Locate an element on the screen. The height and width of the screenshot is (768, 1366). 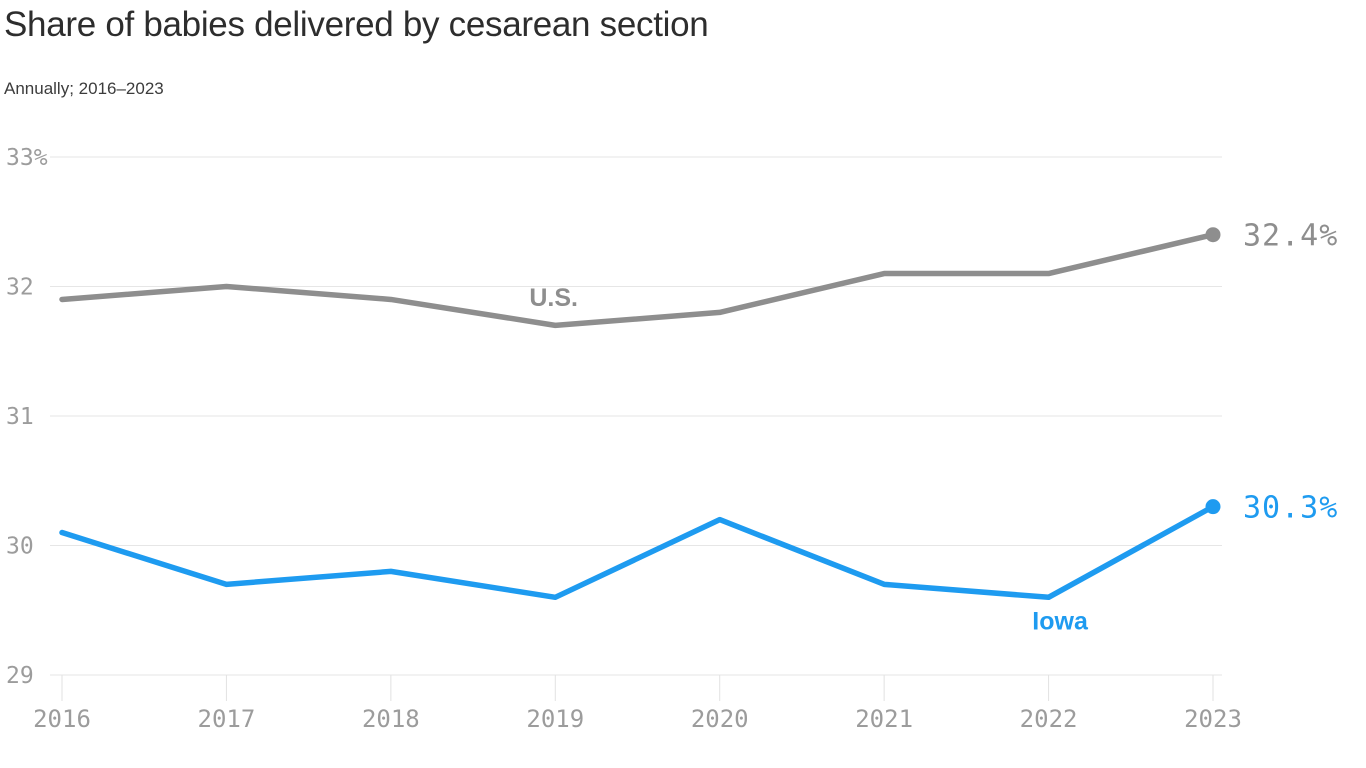
iowa-end-value-label: 30.3% is located at coordinates (1290, 508).